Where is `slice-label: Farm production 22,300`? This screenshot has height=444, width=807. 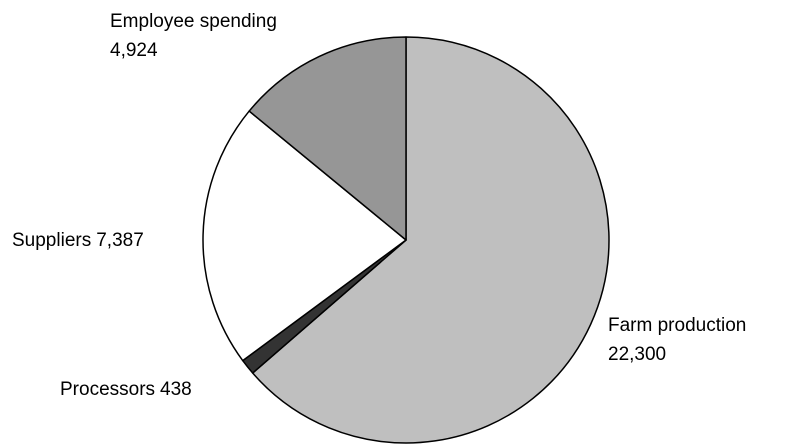 slice-label: Farm production 22,300 is located at coordinates (677, 340).